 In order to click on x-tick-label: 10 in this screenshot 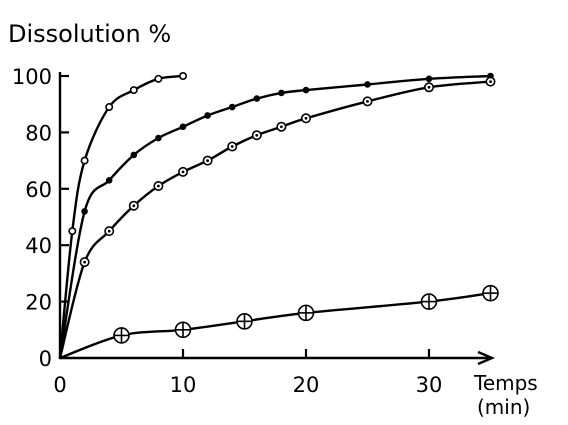, I will do `click(183, 385)`.